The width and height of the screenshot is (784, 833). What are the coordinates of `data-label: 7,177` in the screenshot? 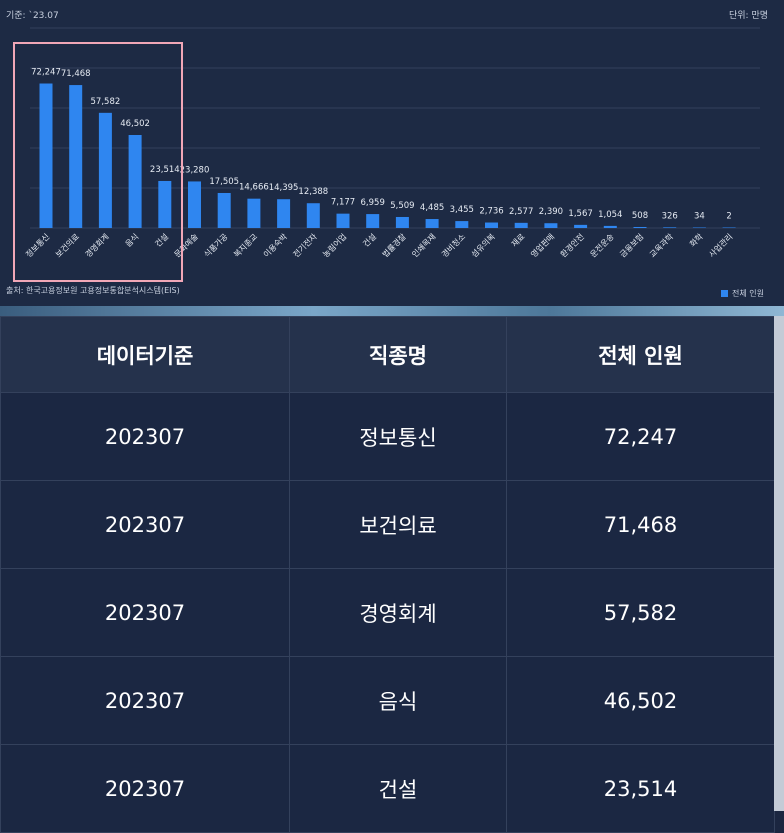 It's located at (343, 203).